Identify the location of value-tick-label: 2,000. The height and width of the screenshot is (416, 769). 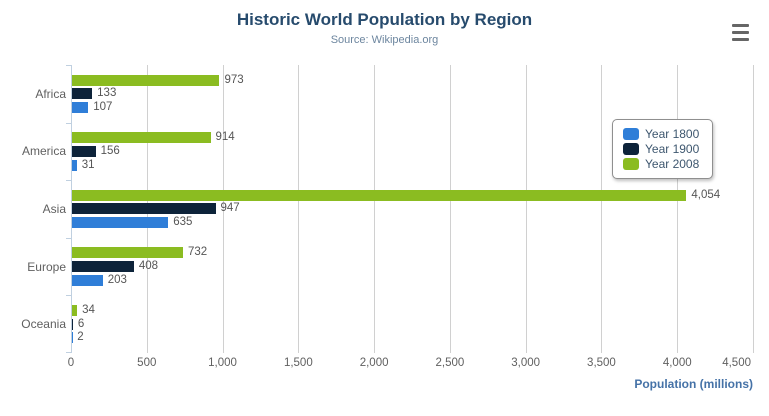
(374, 363).